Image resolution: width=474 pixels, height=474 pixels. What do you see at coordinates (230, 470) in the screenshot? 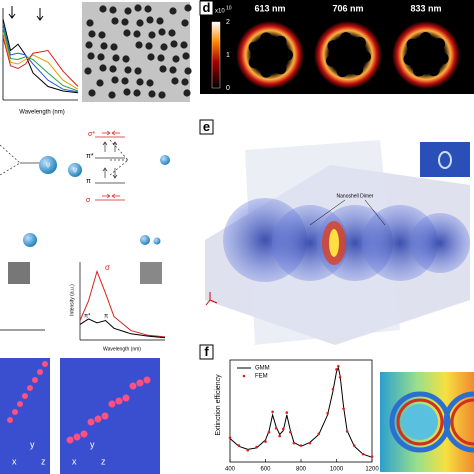
I see `x-tick-label: 400` at bounding box center [230, 470].